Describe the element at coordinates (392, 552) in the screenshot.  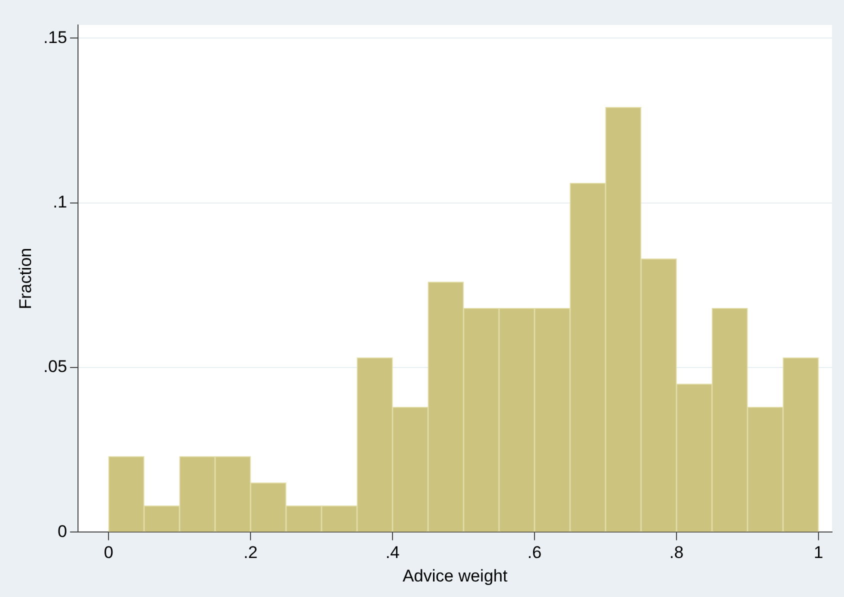
I see `x-tick-label: .4` at that location.